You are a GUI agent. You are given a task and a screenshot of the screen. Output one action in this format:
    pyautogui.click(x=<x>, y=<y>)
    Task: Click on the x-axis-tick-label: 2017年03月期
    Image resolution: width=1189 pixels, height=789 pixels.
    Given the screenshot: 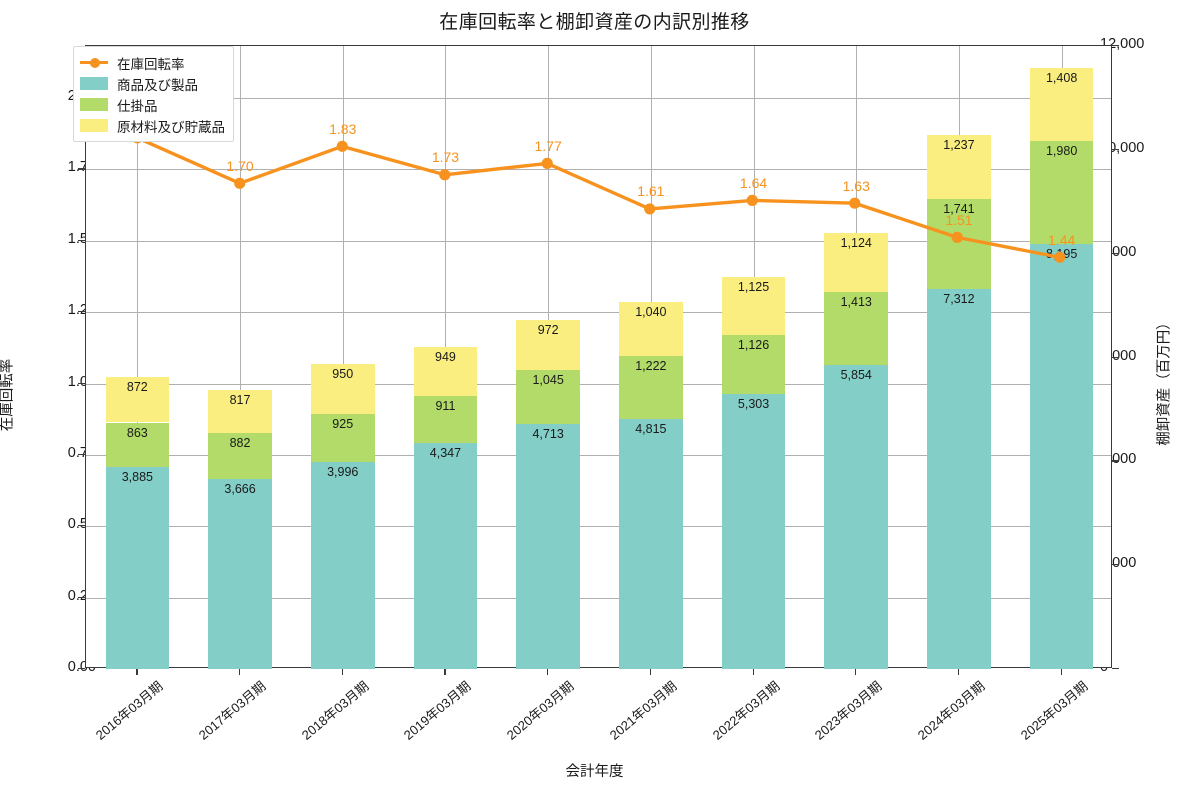 What is the action you would take?
    pyautogui.click(x=232, y=710)
    